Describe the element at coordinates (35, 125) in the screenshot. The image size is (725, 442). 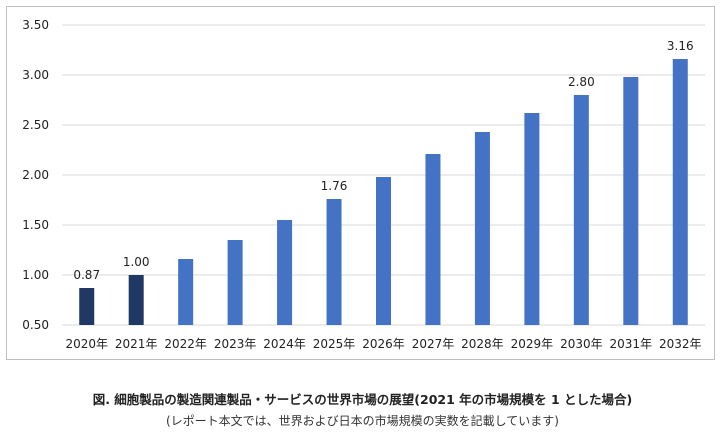
I see `y-tick-label: 2.50` at that location.